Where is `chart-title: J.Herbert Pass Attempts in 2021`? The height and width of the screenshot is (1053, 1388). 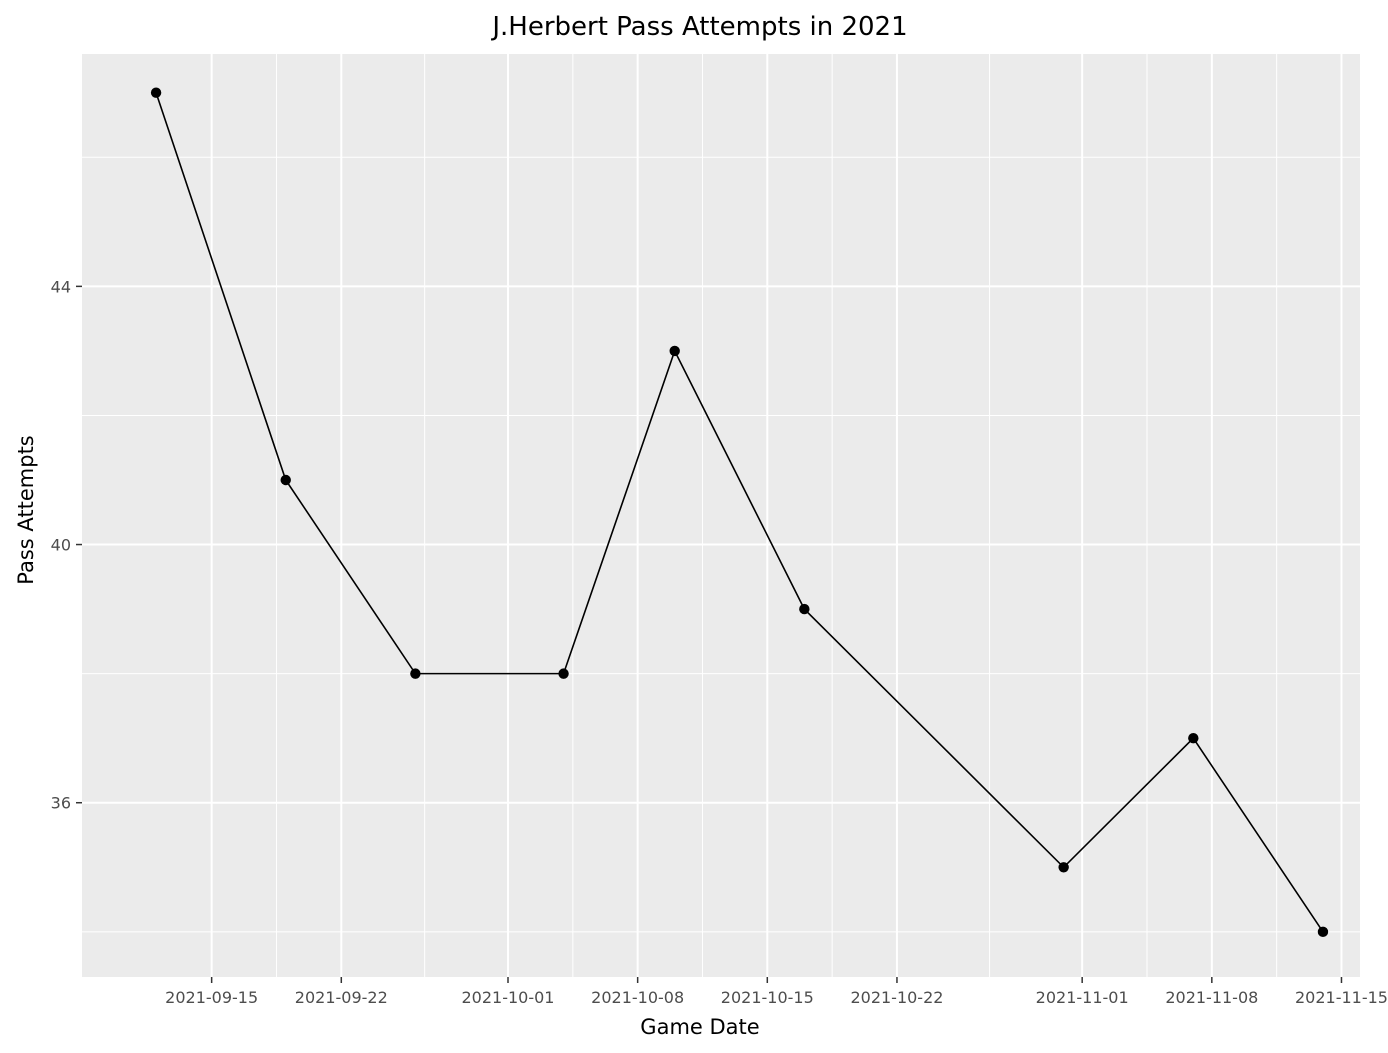
chart-title: J.Herbert Pass Attempts in 2021 is located at coordinates (698, 27).